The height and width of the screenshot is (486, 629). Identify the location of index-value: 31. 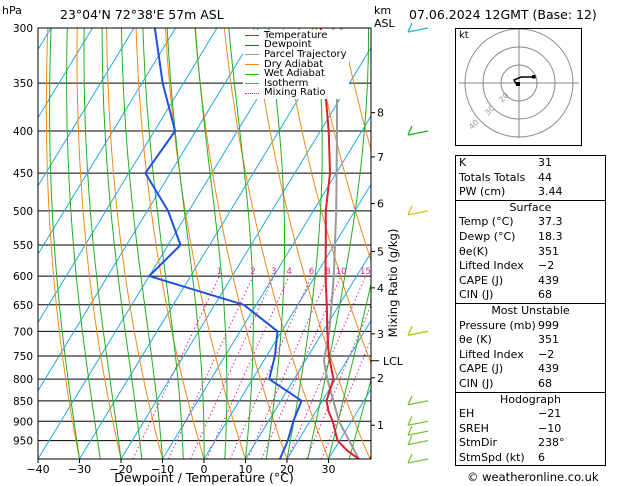
(545, 162).